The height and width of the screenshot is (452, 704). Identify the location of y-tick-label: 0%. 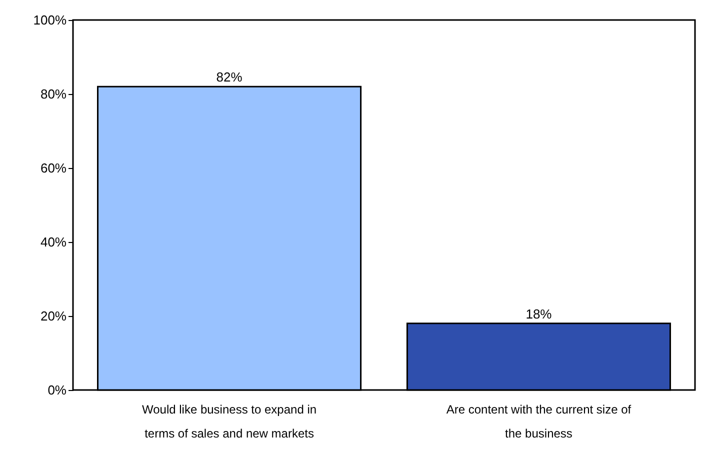
(57, 390).